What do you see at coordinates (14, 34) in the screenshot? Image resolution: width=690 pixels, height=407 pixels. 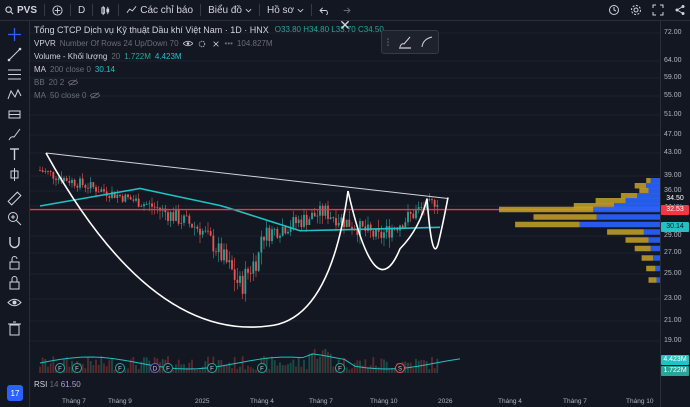 I see `crosshair-icon` at bounding box center [14, 34].